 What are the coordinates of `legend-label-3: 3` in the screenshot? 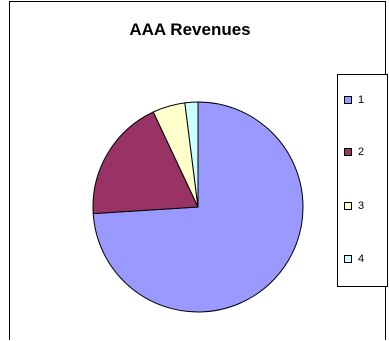 It's located at (361, 206).